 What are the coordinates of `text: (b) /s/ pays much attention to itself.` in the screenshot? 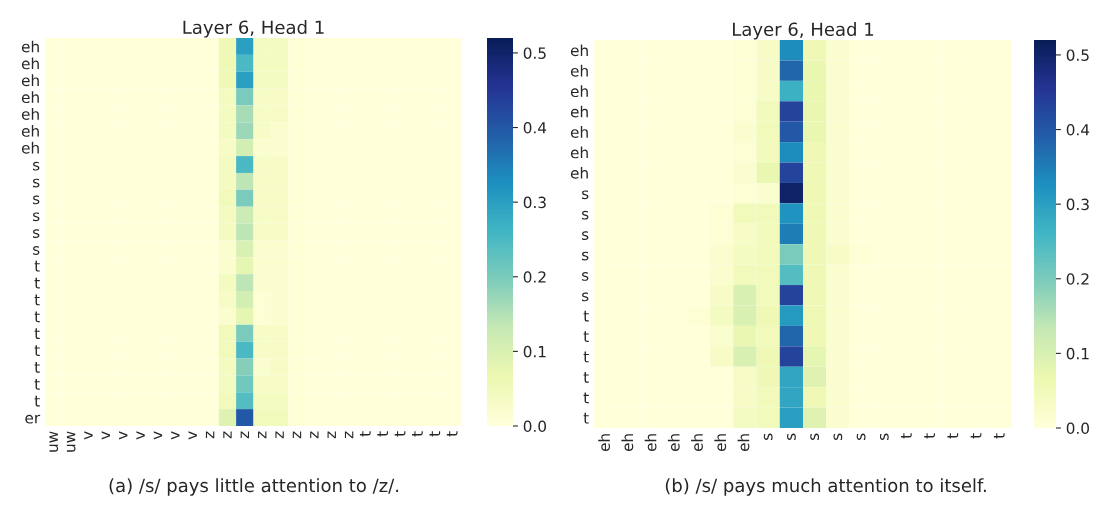 It's located at (825, 487).